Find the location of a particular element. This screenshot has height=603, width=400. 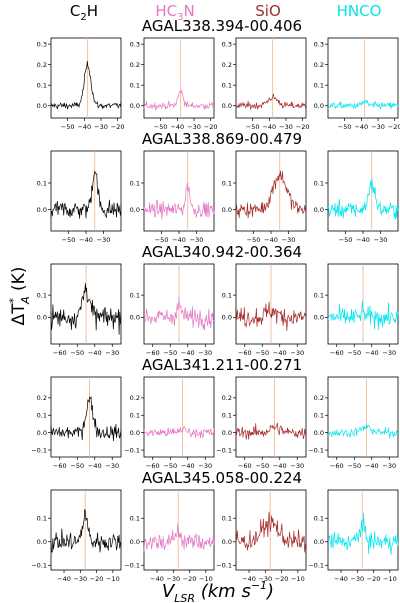

spectrum-panel: −60 −50 −40 −30 0.0 0.1 is located at coordinates (264, 310).